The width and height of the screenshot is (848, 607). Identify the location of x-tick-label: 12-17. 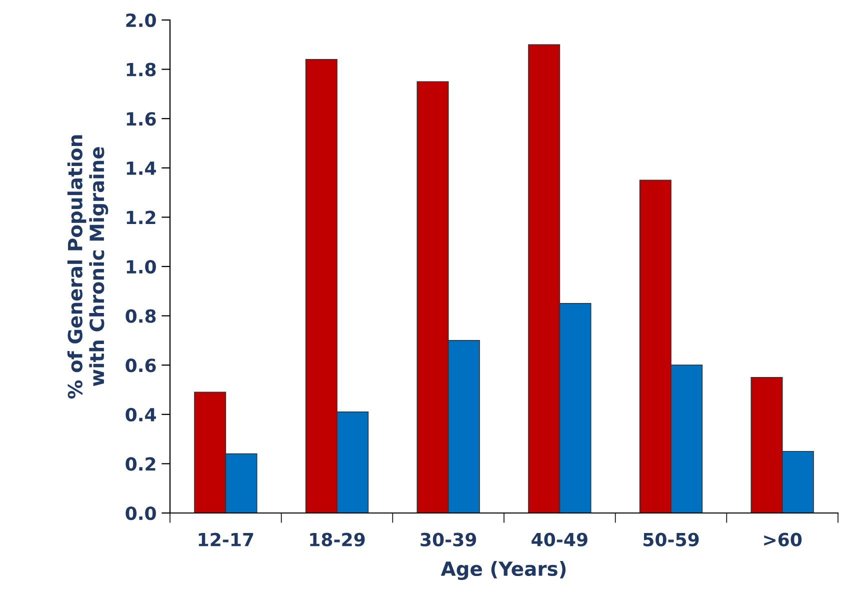
(226, 539).